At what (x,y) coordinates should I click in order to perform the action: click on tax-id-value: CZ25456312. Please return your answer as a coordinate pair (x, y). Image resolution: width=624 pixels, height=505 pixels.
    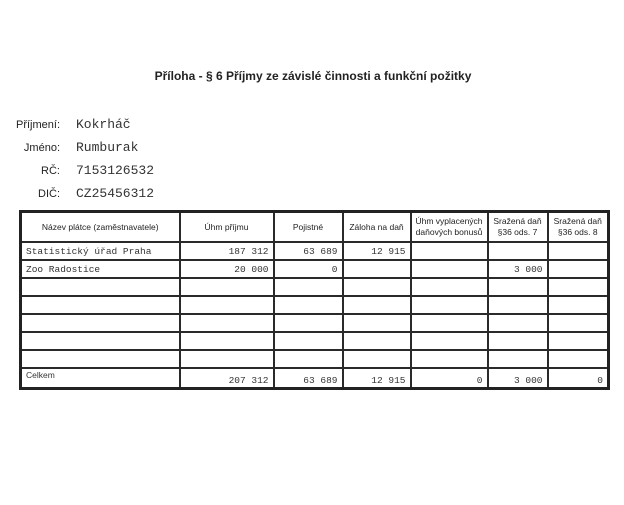
    Looking at the image, I should click on (115, 193).